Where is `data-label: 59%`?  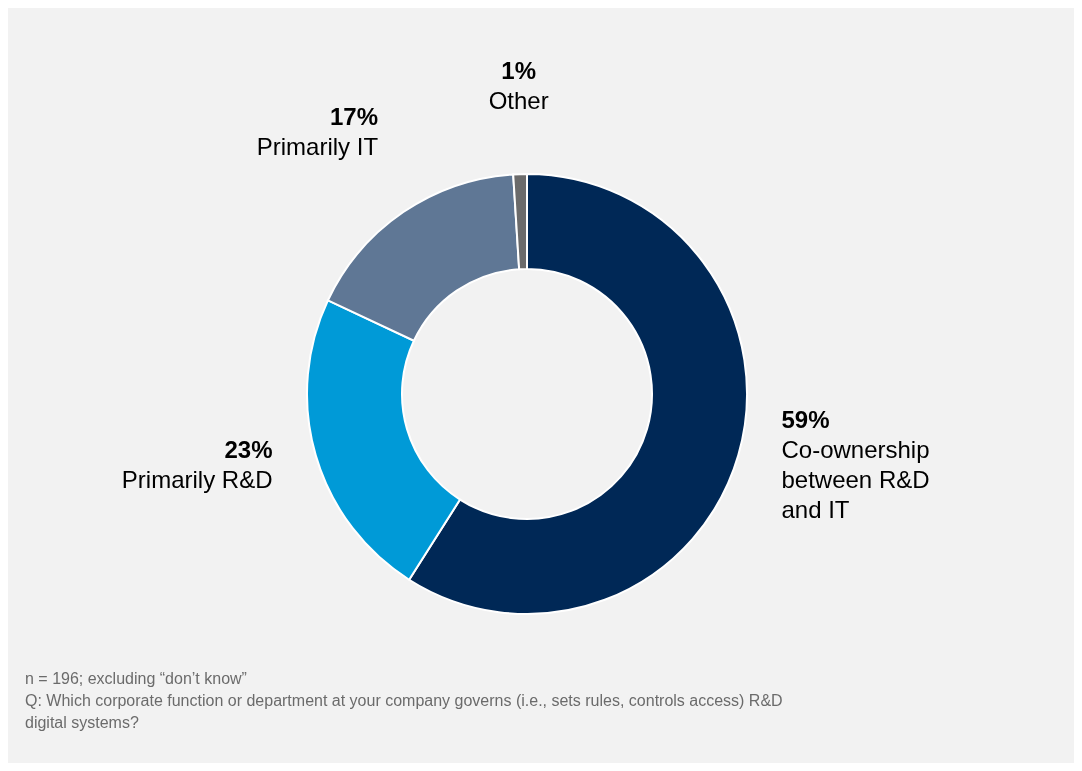 data-label: 59% is located at coordinates (805, 419).